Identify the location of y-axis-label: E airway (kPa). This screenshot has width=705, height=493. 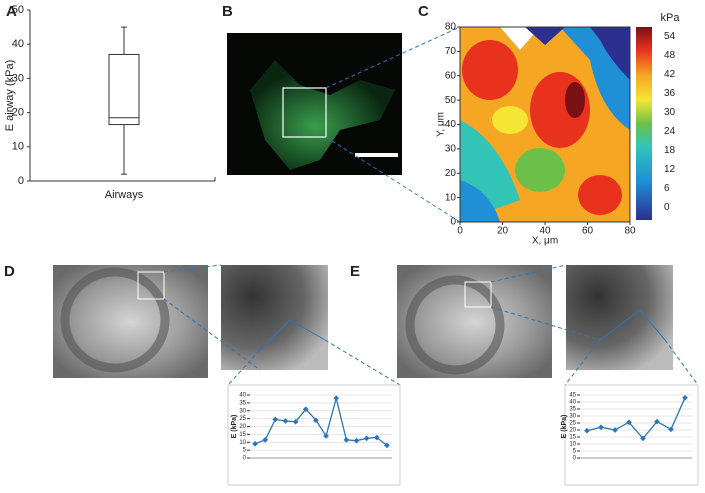
(10, 96).